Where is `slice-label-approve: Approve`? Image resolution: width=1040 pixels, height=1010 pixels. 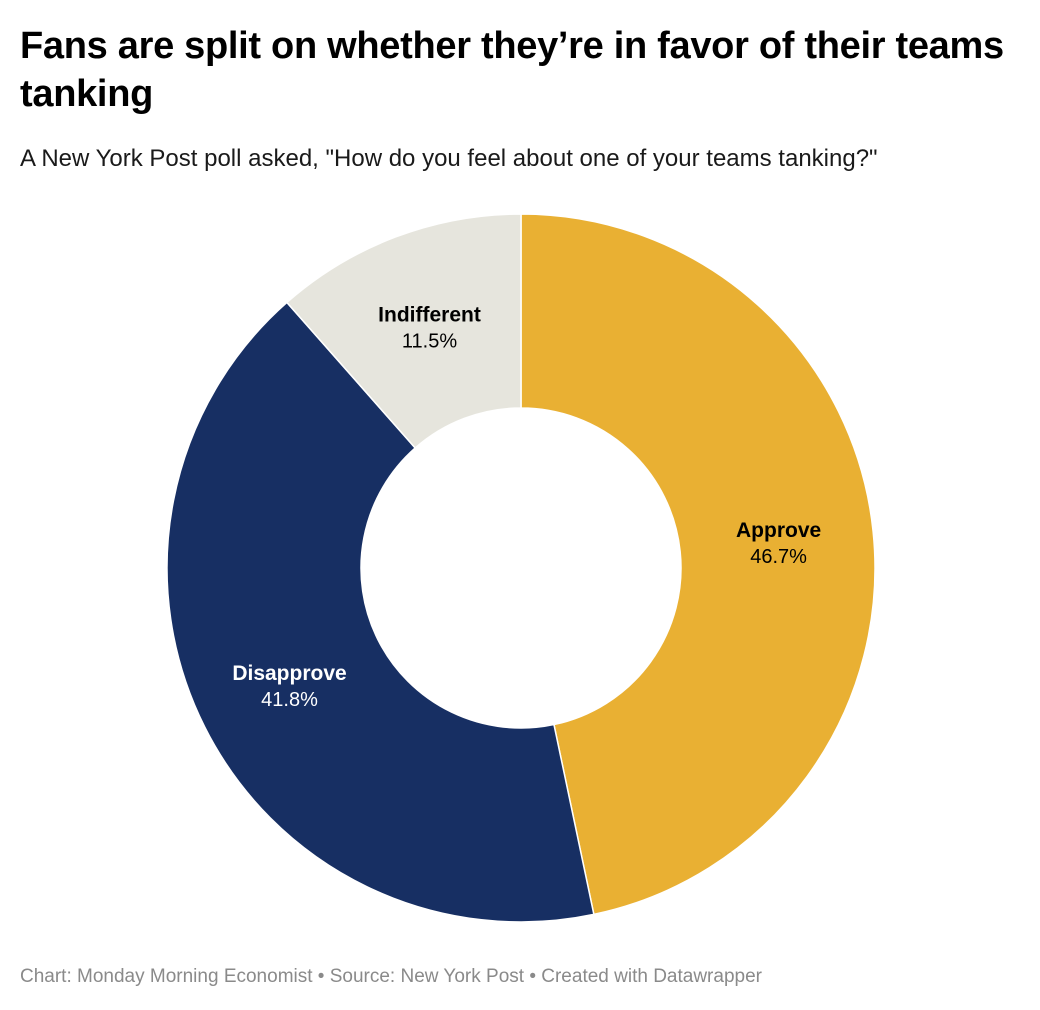 slice-label-approve: Approve is located at coordinates (778, 530).